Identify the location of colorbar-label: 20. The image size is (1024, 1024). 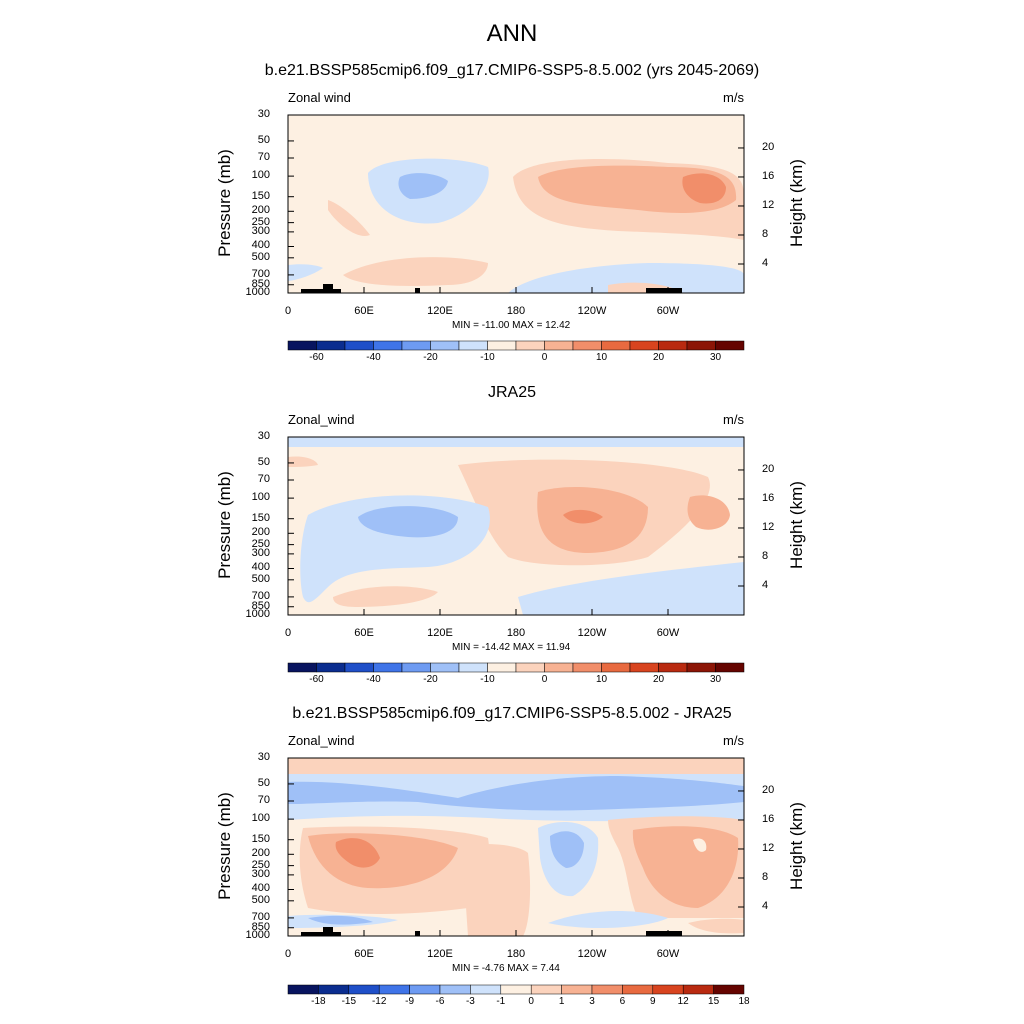
(658, 357).